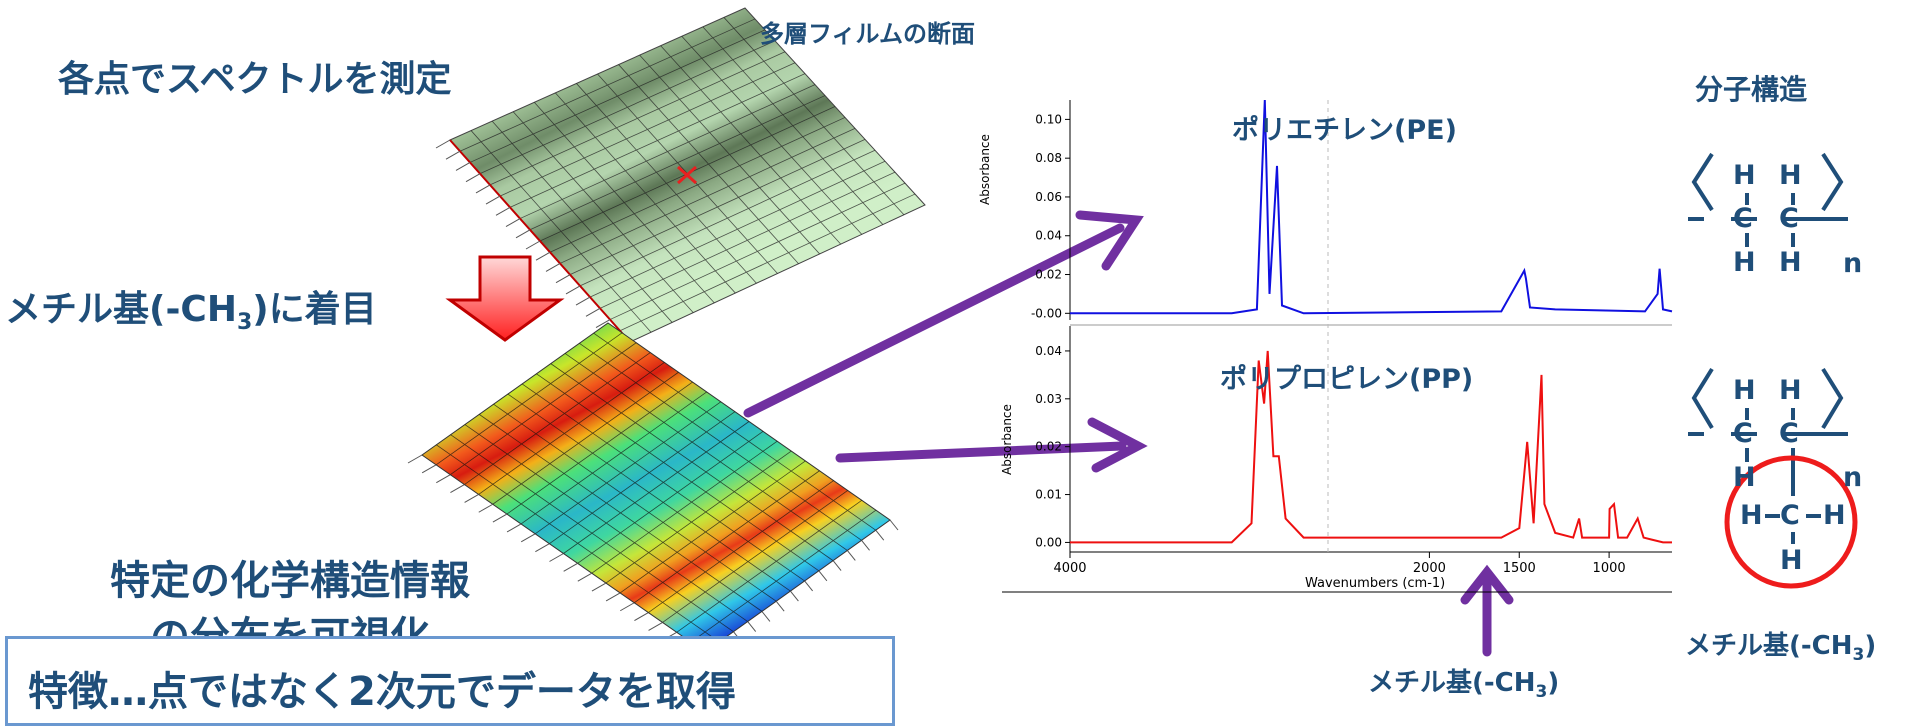 Image resolution: width=1929 pixels, height=726 pixels. What do you see at coordinates (1853, 263) in the screenshot?
I see `pe-atom-n: n` at bounding box center [1853, 263].